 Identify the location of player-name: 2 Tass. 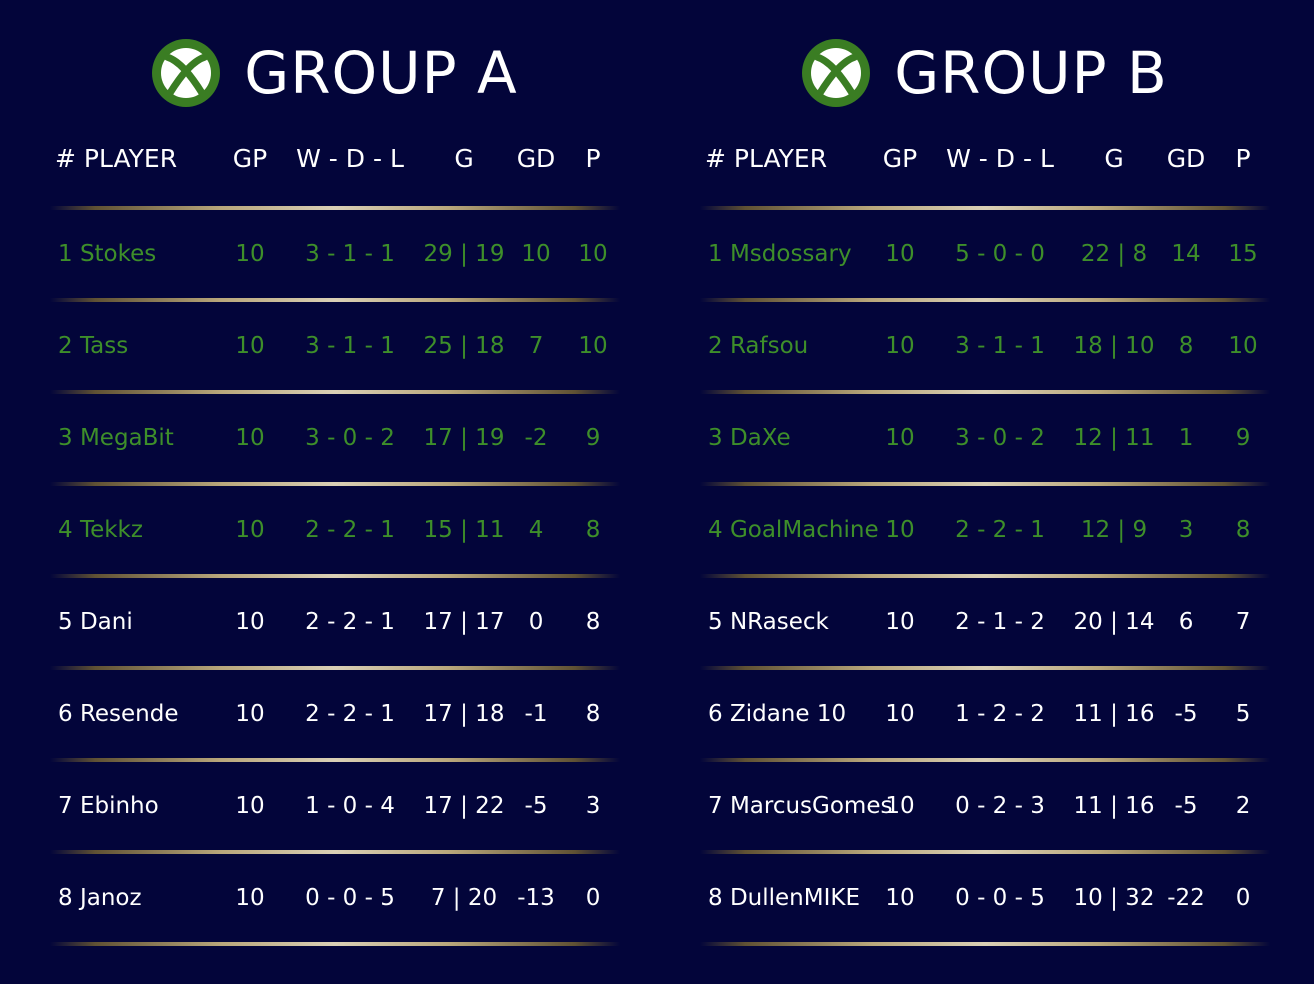
(93, 346).